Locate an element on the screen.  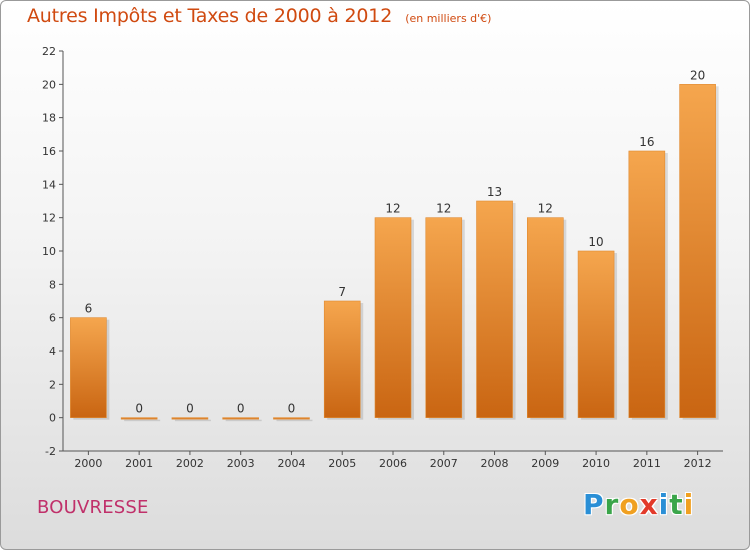
x-tick-label-2006: 2006 is located at coordinates (393, 463).